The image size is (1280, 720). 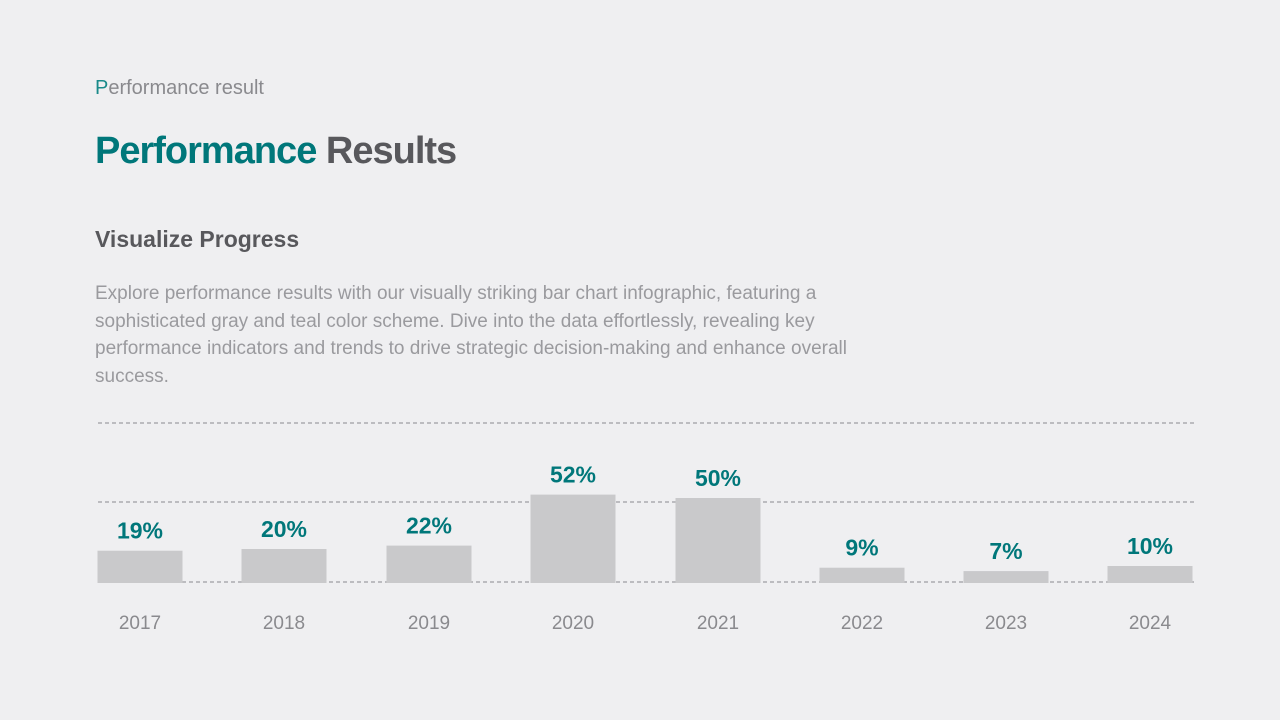 What do you see at coordinates (140, 531) in the screenshot?
I see `data-label-2017: 19%` at bounding box center [140, 531].